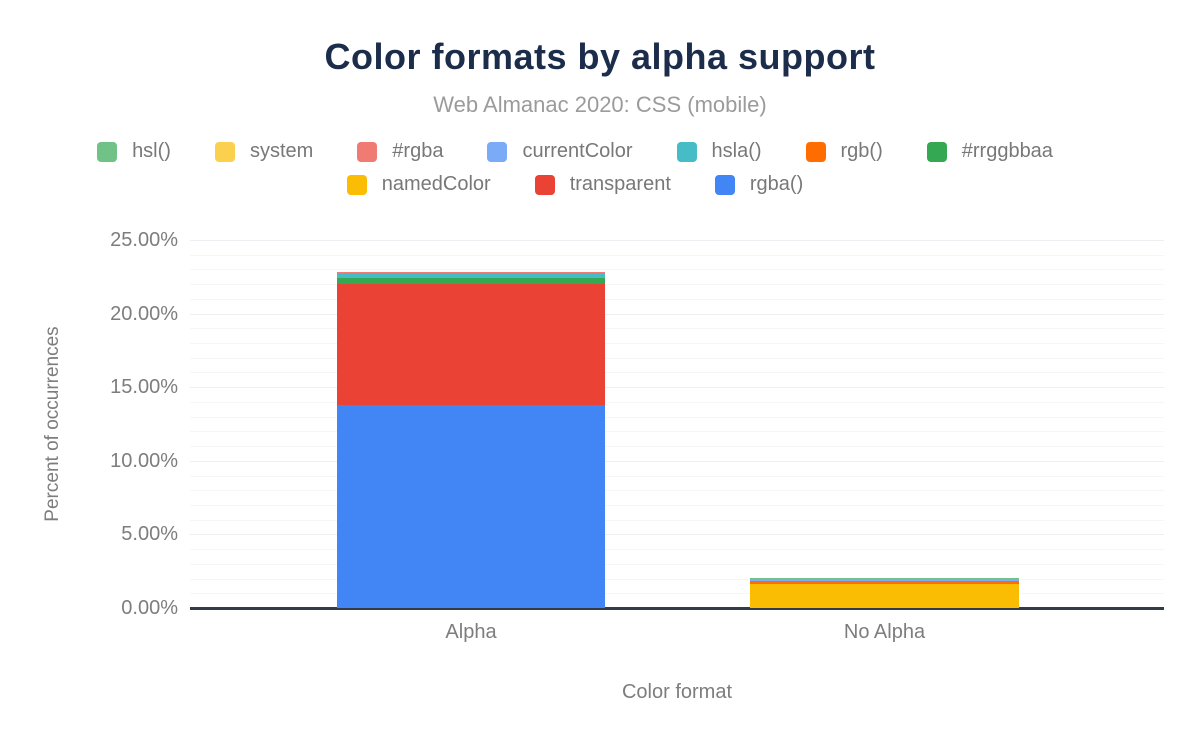 This screenshot has width=1200, height=742. I want to click on legend-label: hsl(), so click(151, 151).